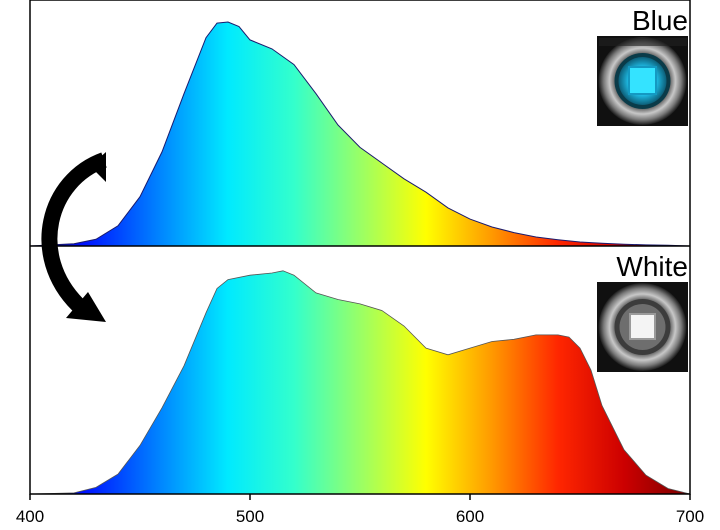 The width and height of the screenshot is (720, 530). I want to click on x-axis: 400 500 600 700, so click(360, 510).